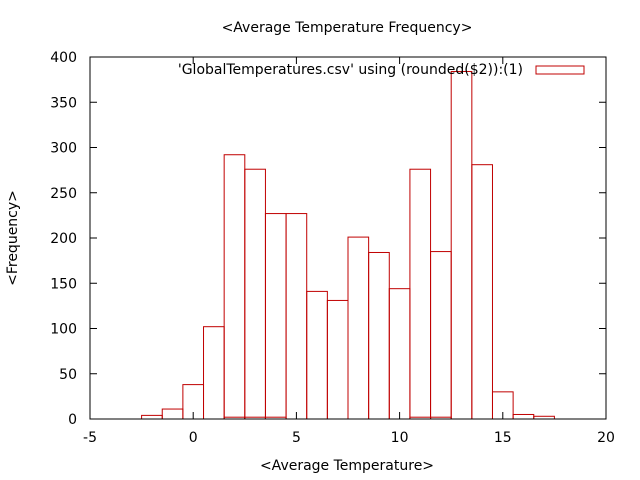 The height and width of the screenshot is (480, 640). What do you see at coordinates (560, 70) in the screenshot?
I see `legend-swatch` at bounding box center [560, 70].